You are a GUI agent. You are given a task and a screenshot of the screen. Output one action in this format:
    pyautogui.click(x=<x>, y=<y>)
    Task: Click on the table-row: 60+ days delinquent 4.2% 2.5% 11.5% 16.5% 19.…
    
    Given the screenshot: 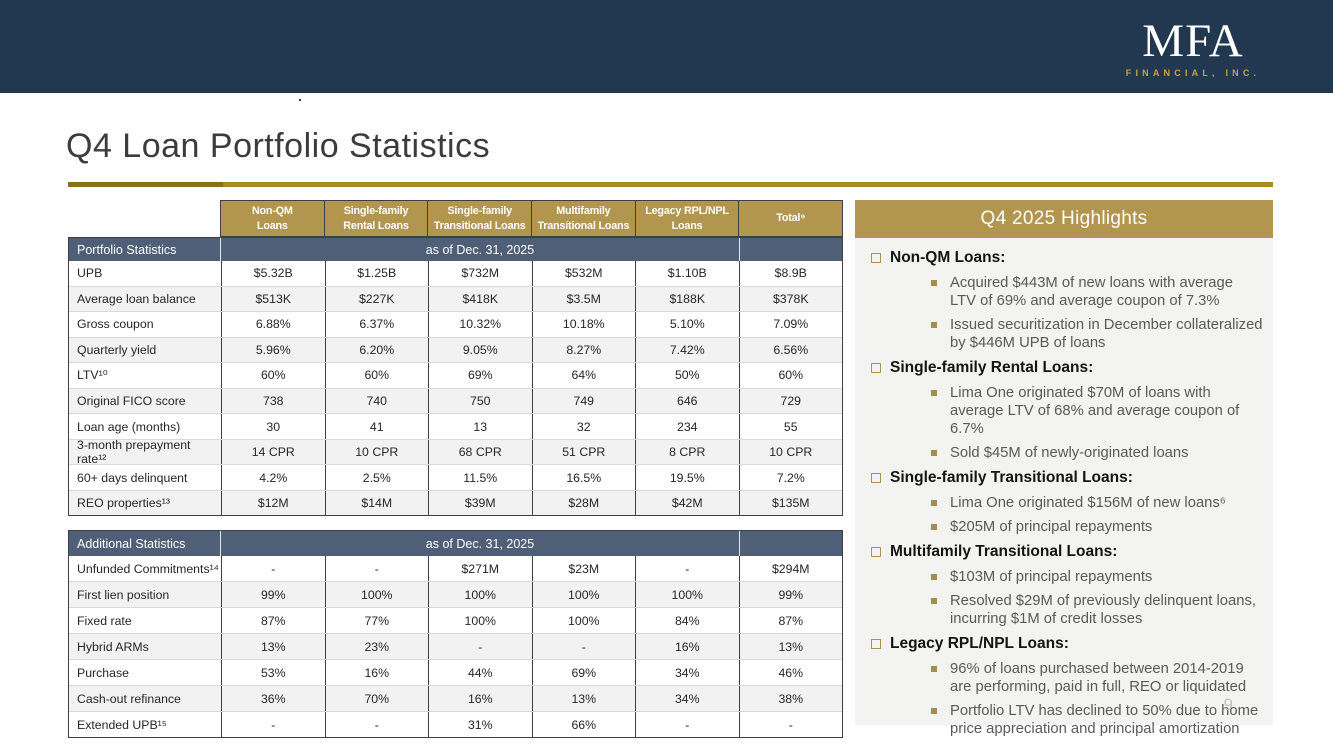 What is the action you would take?
    pyautogui.click(x=455, y=477)
    